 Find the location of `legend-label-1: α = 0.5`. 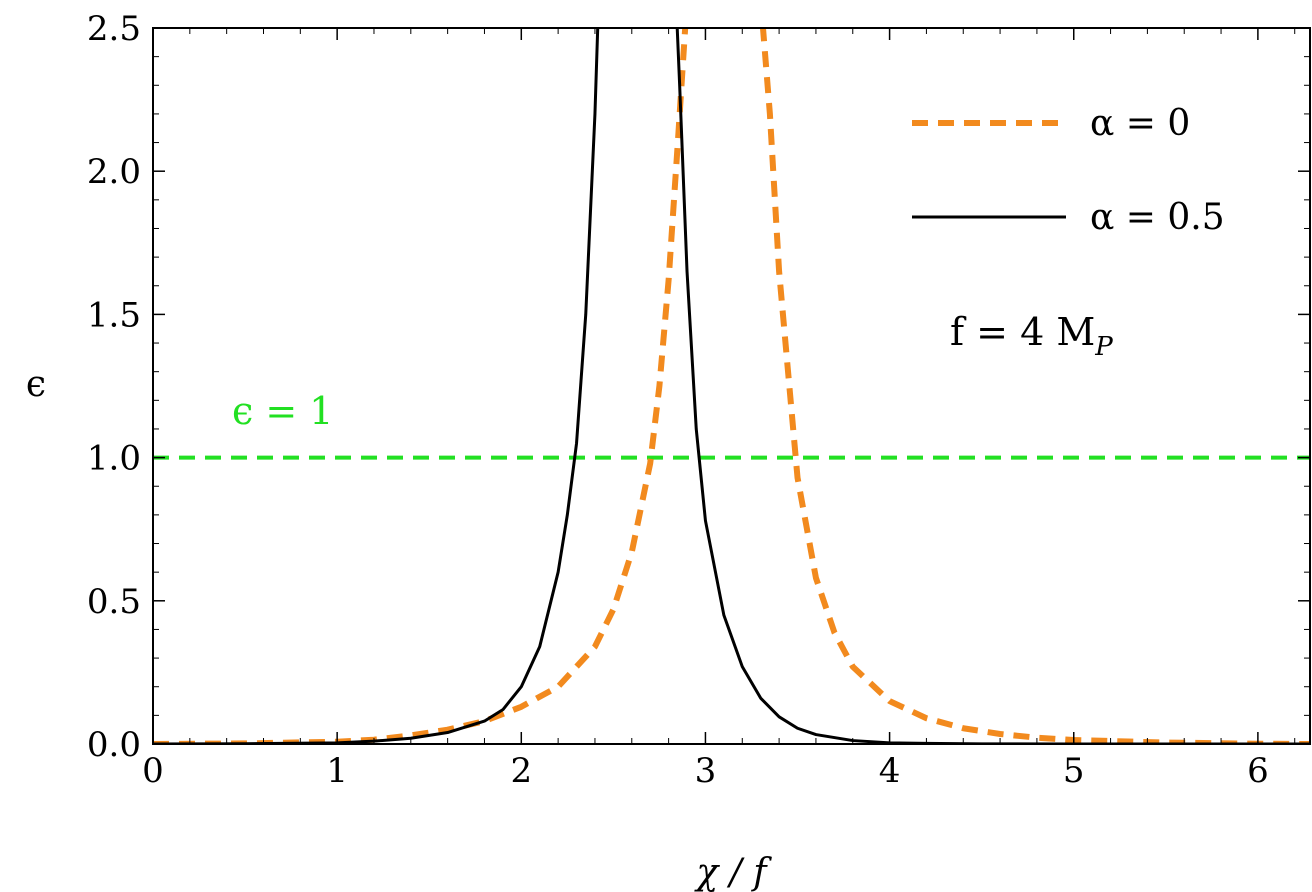

legend-label-1: α = 0.5 is located at coordinates (1157, 217).